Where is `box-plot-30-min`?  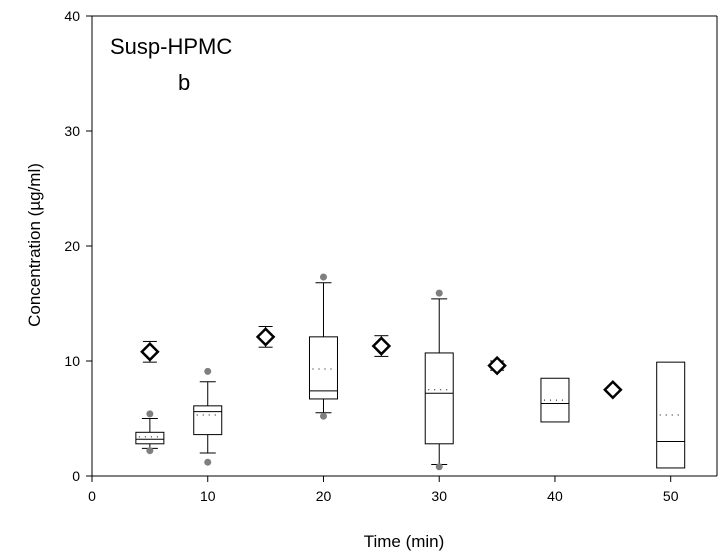
box-plot-30-min is located at coordinates (439, 380).